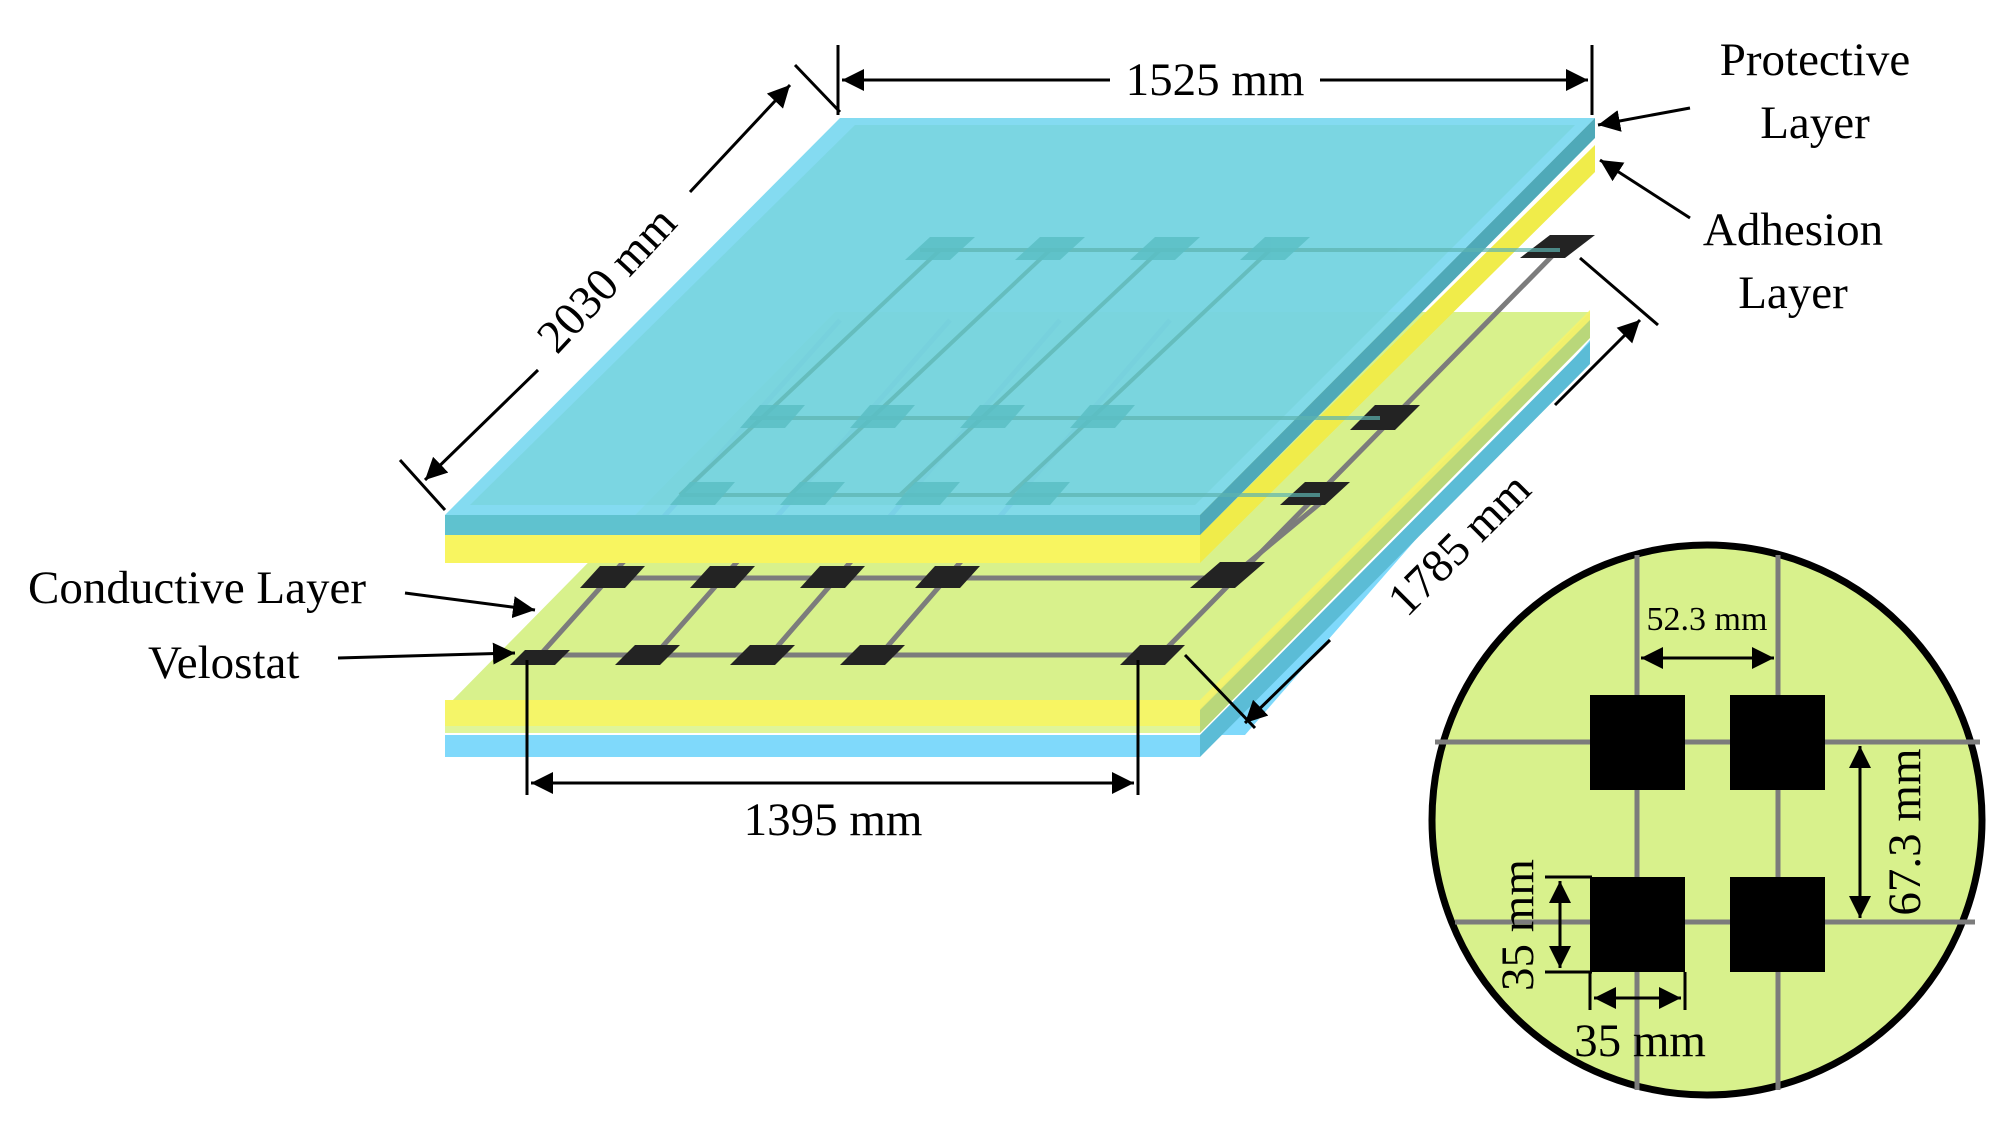 The height and width of the screenshot is (1125, 2000). Describe the element at coordinates (1815, 60) in the screenshot. I see `protective-label-line1: Protective` at that location.